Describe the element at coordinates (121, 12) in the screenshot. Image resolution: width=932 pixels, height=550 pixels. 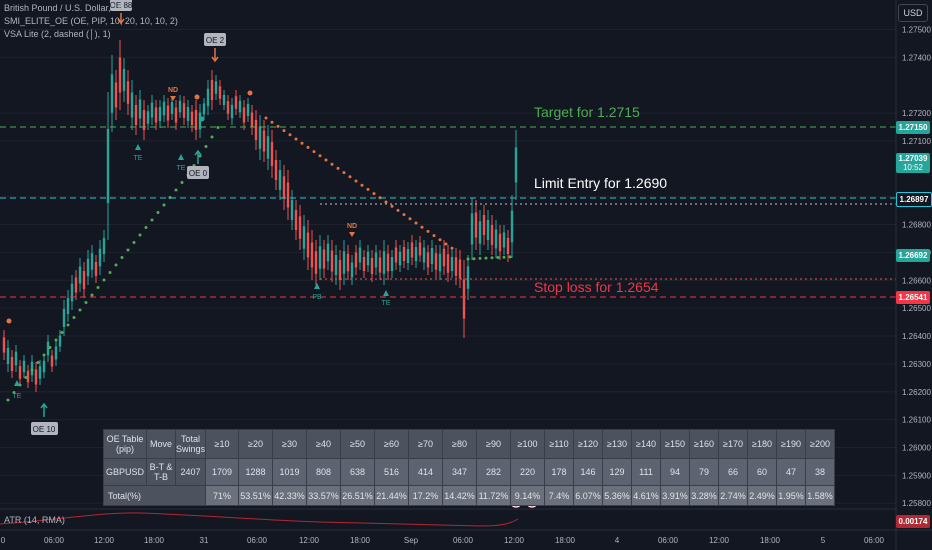
I see `oe-88-marker: OE 88` at that location.